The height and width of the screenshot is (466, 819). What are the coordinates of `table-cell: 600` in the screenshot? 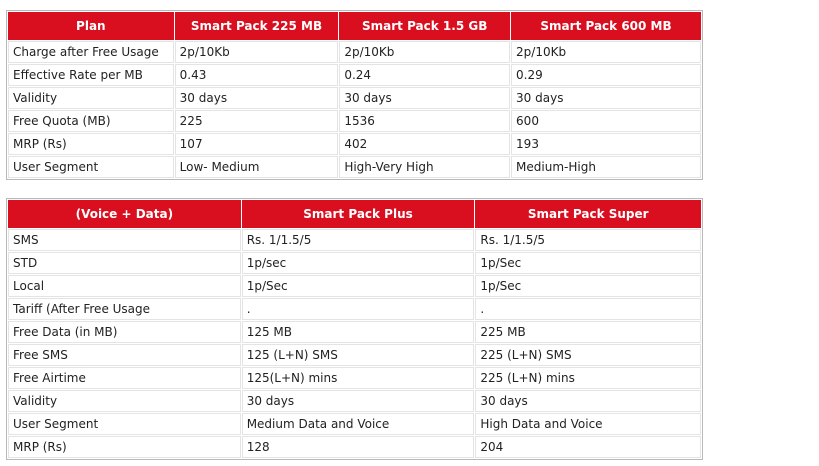 It's located at (606, 121).